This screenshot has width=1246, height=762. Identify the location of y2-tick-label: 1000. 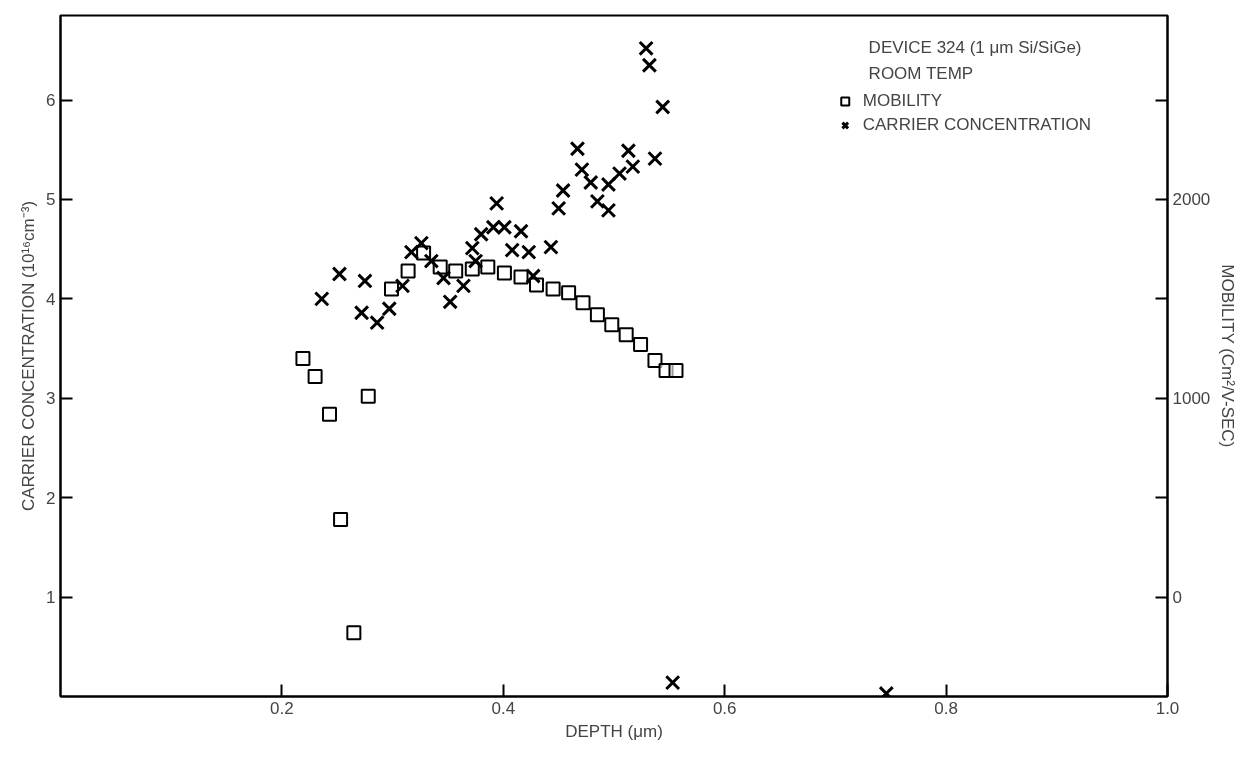
(1191, 399).